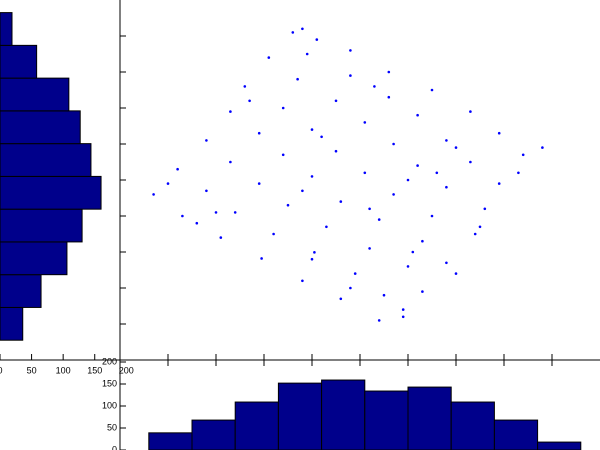 The image size is (600, 450). I want to click on y-tick-label: 200, so click(109, 361).